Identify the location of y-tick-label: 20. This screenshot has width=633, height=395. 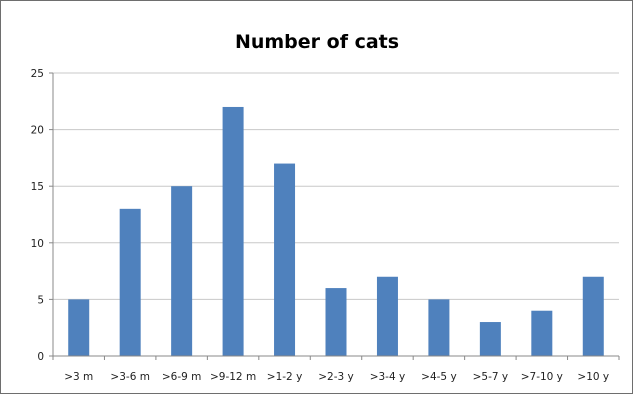
(37, 131).